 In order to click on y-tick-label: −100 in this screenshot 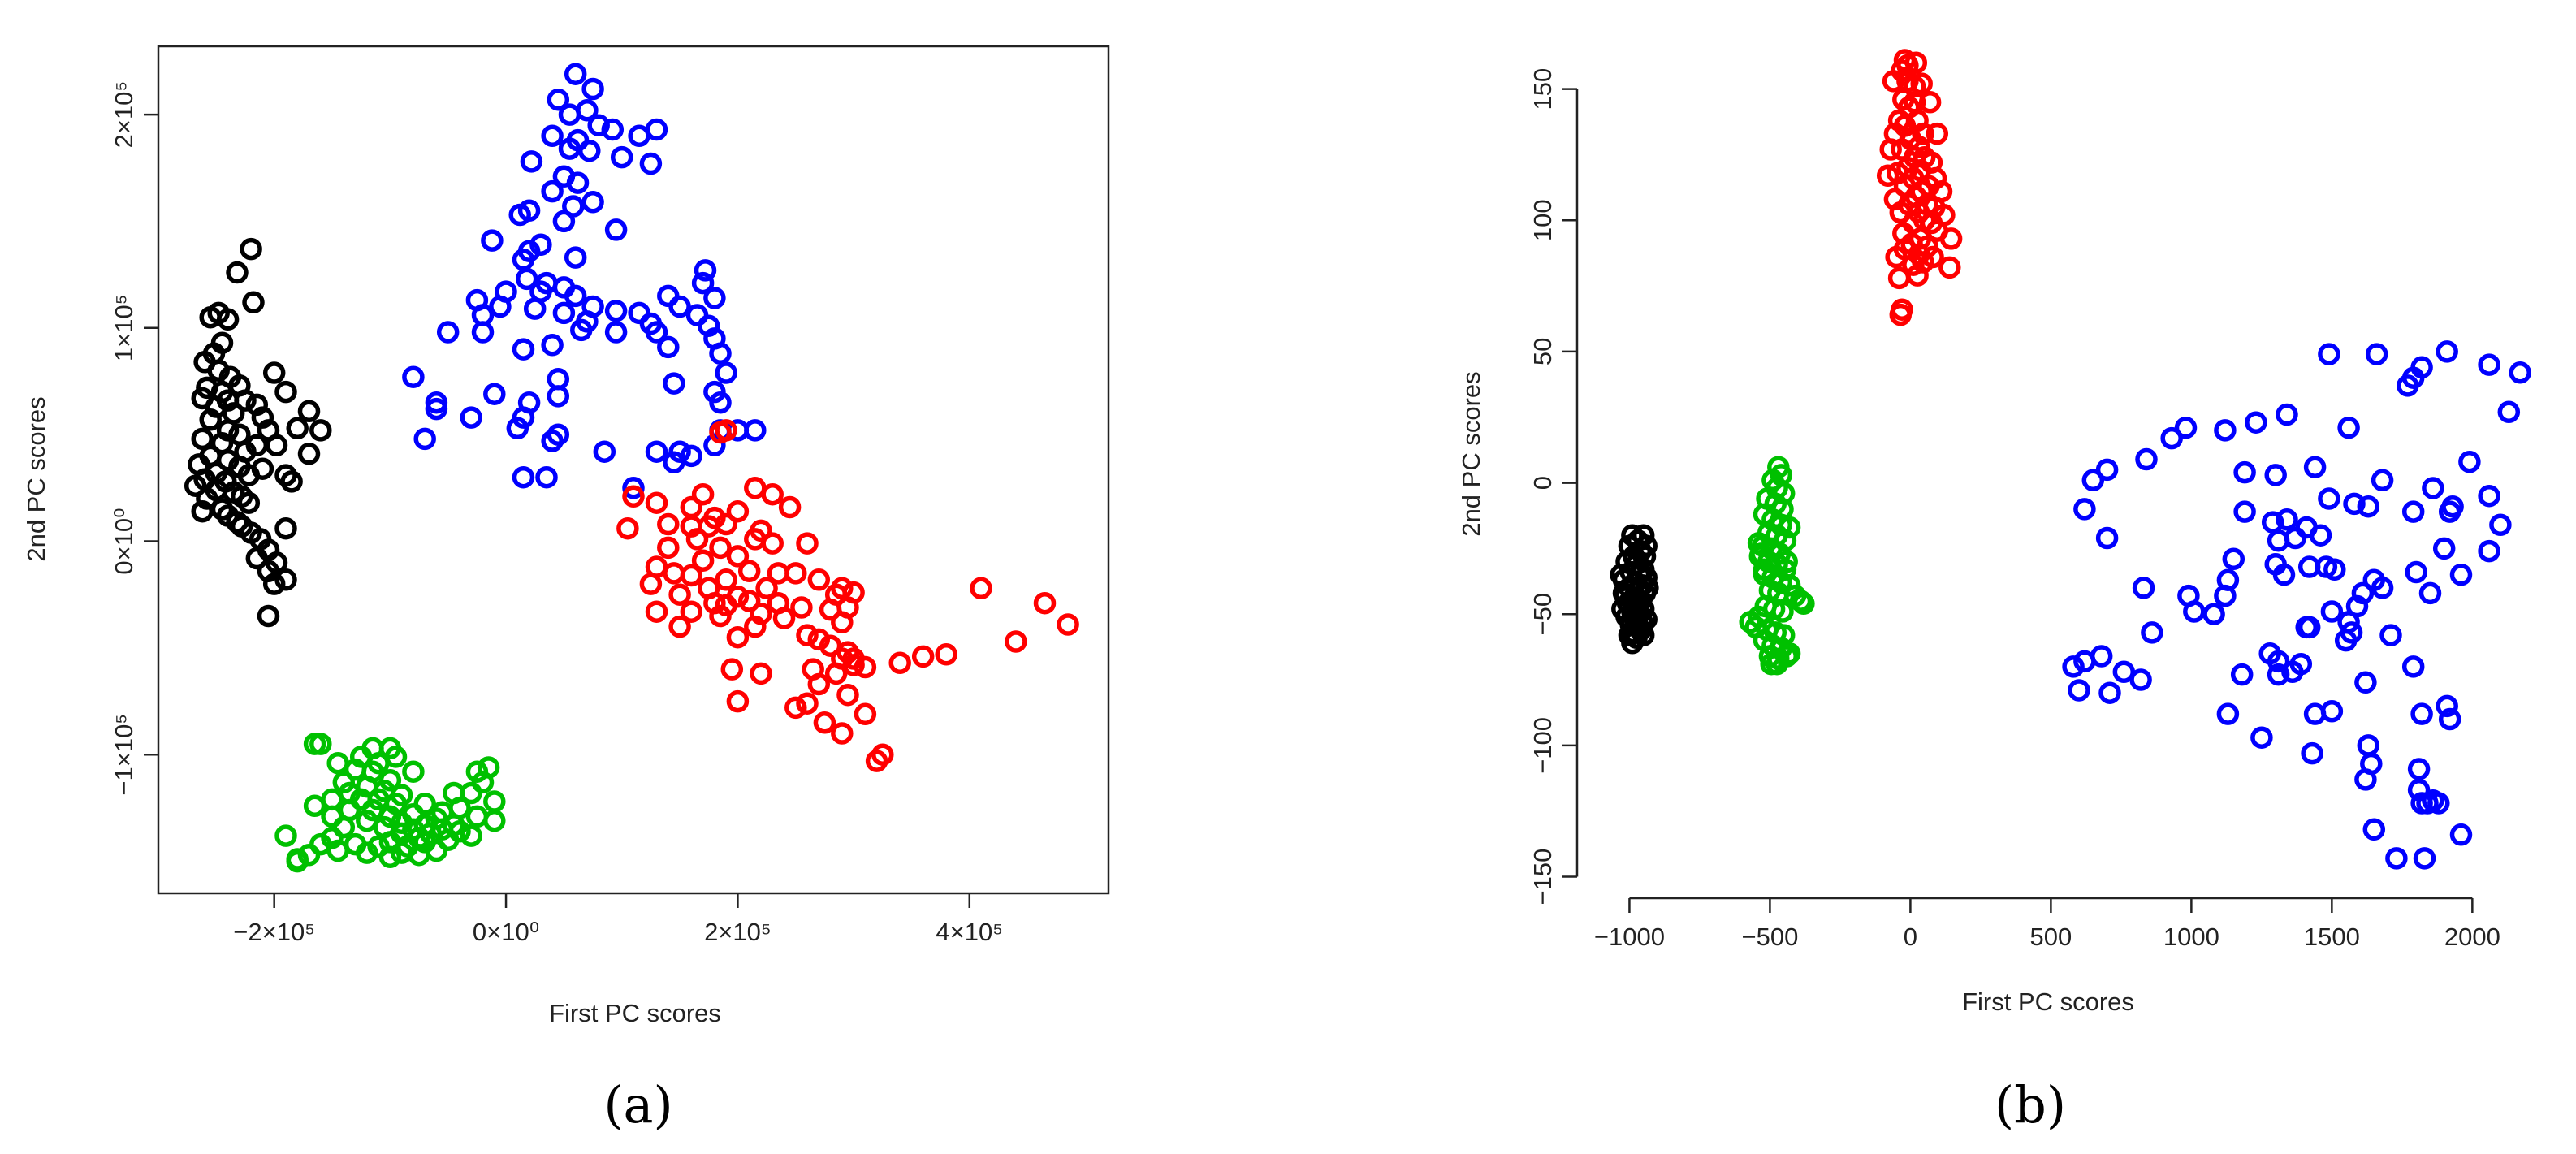, I will do `click(1542, 745)`.